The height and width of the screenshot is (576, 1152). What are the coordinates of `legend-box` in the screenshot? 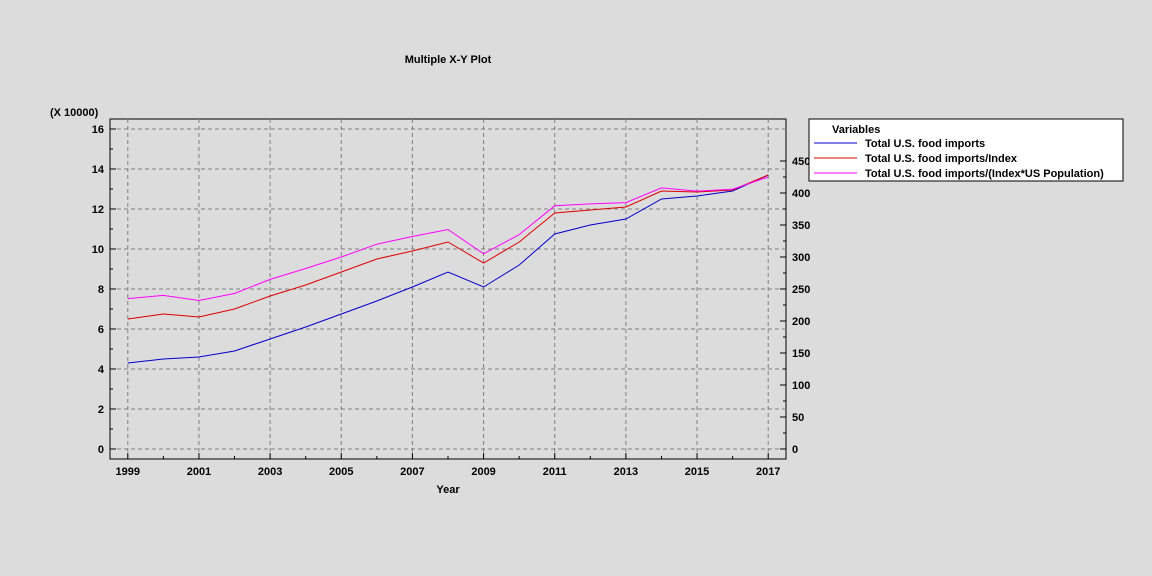 It's located at (966, 150).